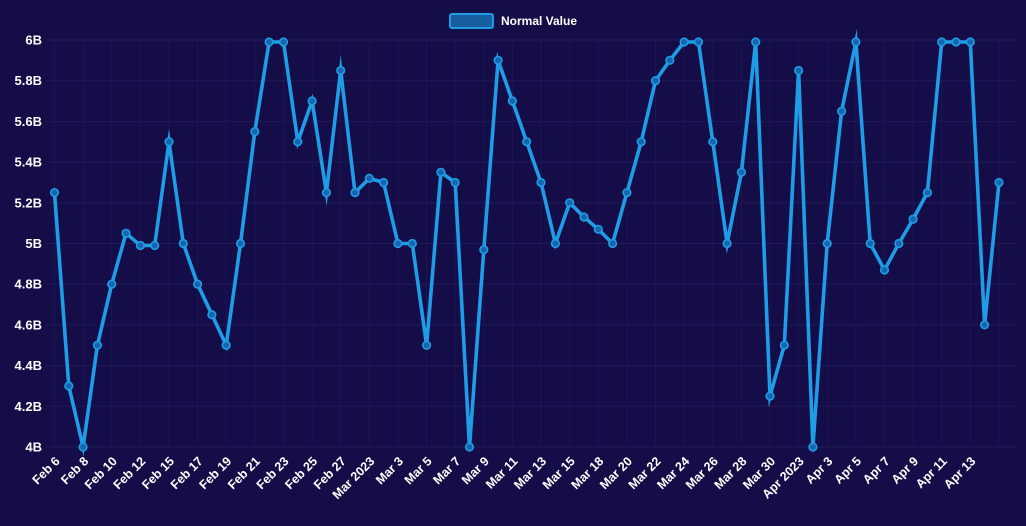 This screenshot has width=1026, height=526. I want to click on y-axis-tick-label: 6B, so click(33, 40).